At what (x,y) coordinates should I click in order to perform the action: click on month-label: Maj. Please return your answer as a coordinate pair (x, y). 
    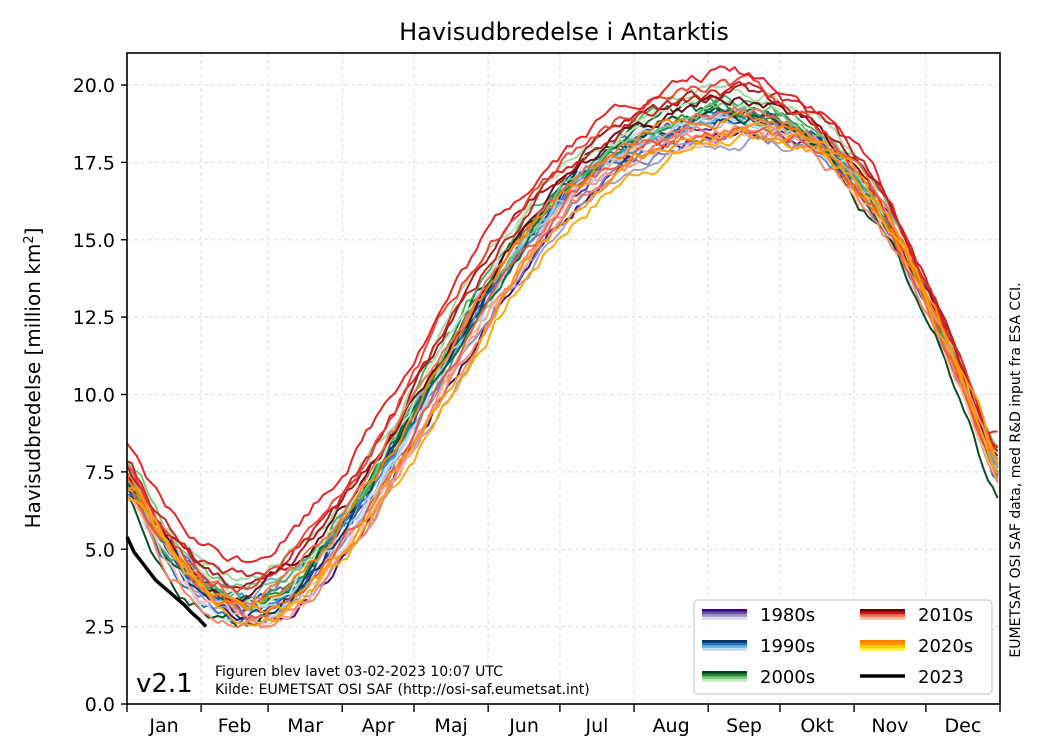
    Looking at the image, I should click on (450, 726).